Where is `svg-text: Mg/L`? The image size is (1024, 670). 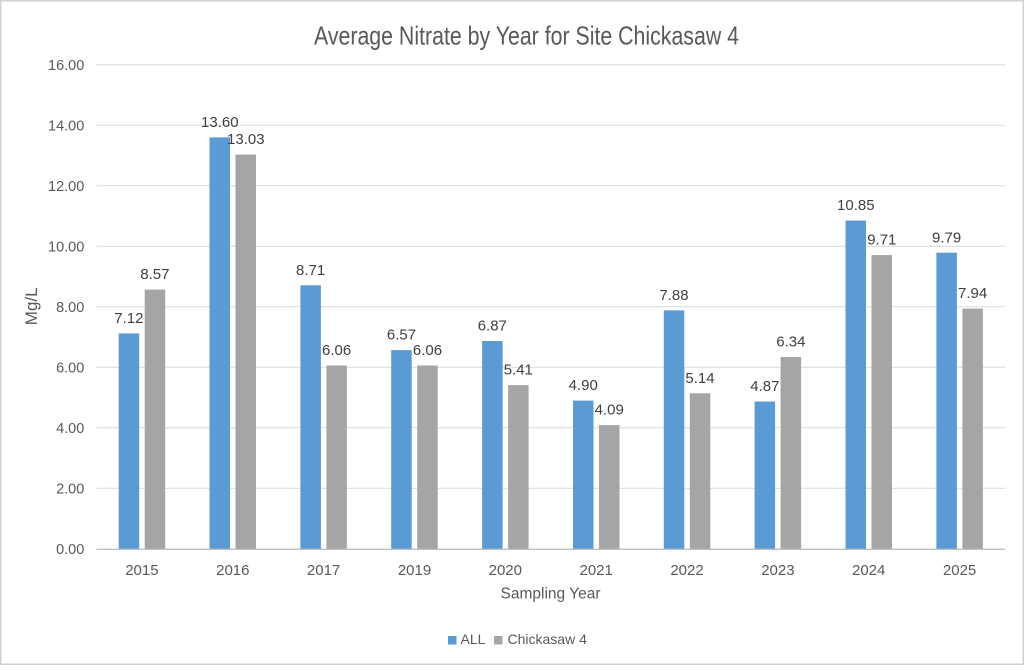
svg-text: Mg/L is located at coordinates (31, 306).